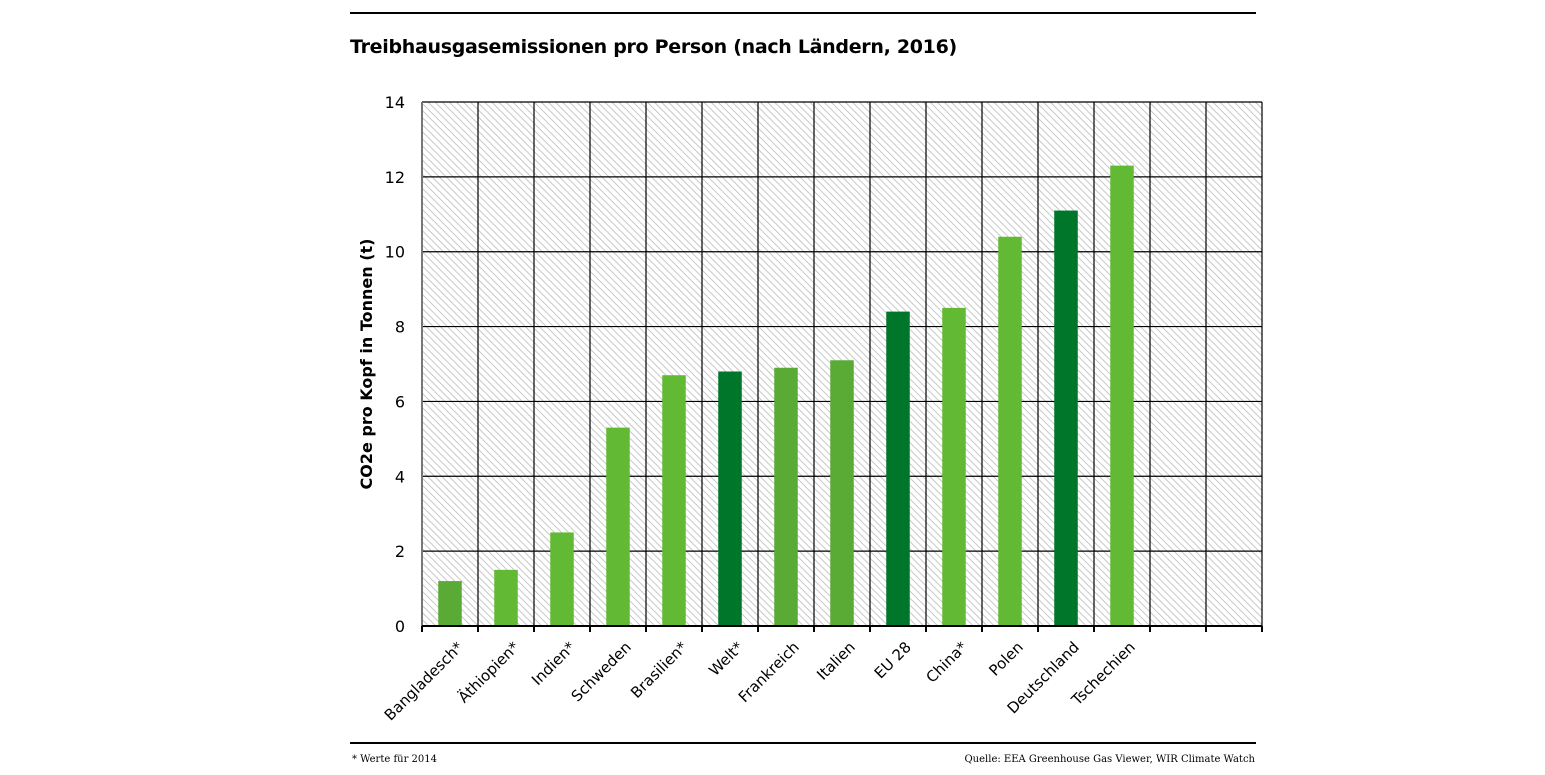 This screenshot has height=775, width=1545. Describe the element at coordinates (601, 671) in the screenshot. I see `x-tick-label: Schweden` at that location.